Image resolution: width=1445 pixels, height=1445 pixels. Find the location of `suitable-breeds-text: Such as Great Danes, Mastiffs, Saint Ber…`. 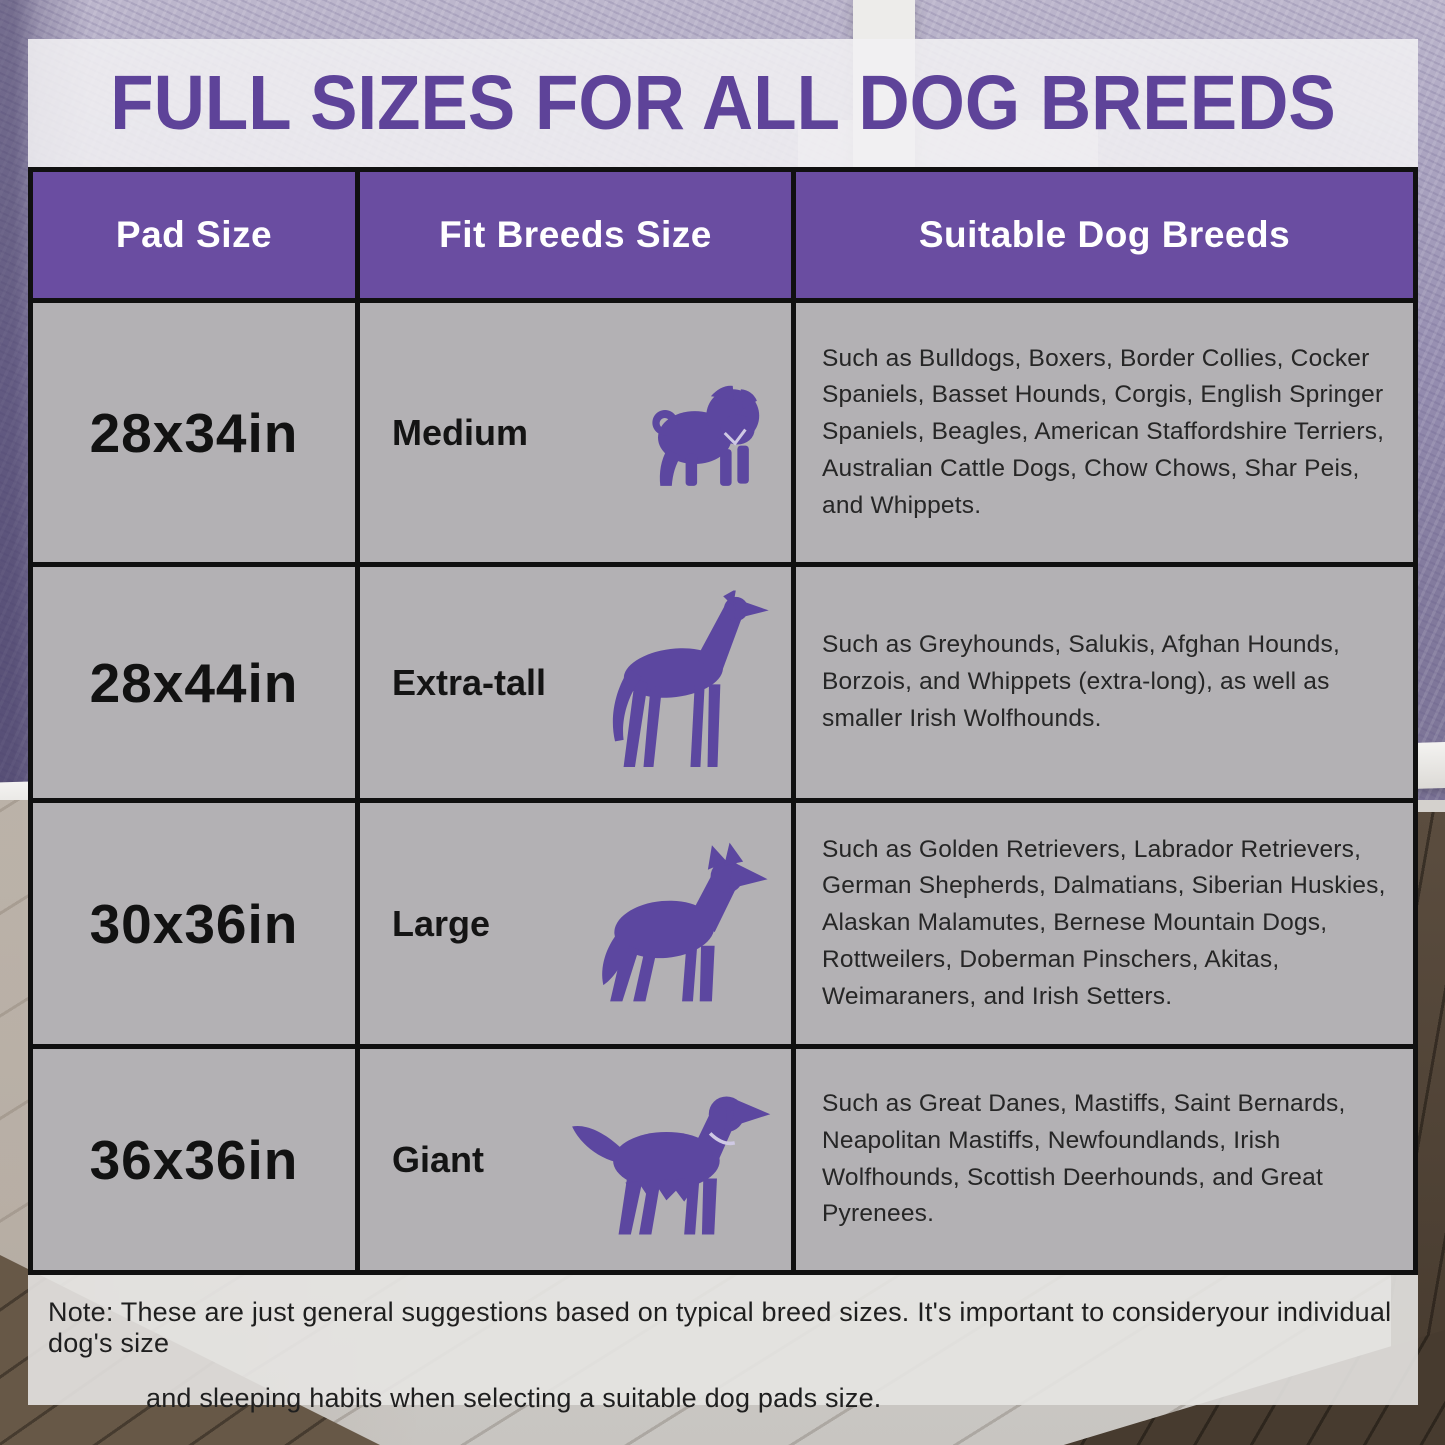

suitable-breeds-text: Such as Great Danes, Mastiffs, Saint Ber… is located at coordinates (1084, 1159).